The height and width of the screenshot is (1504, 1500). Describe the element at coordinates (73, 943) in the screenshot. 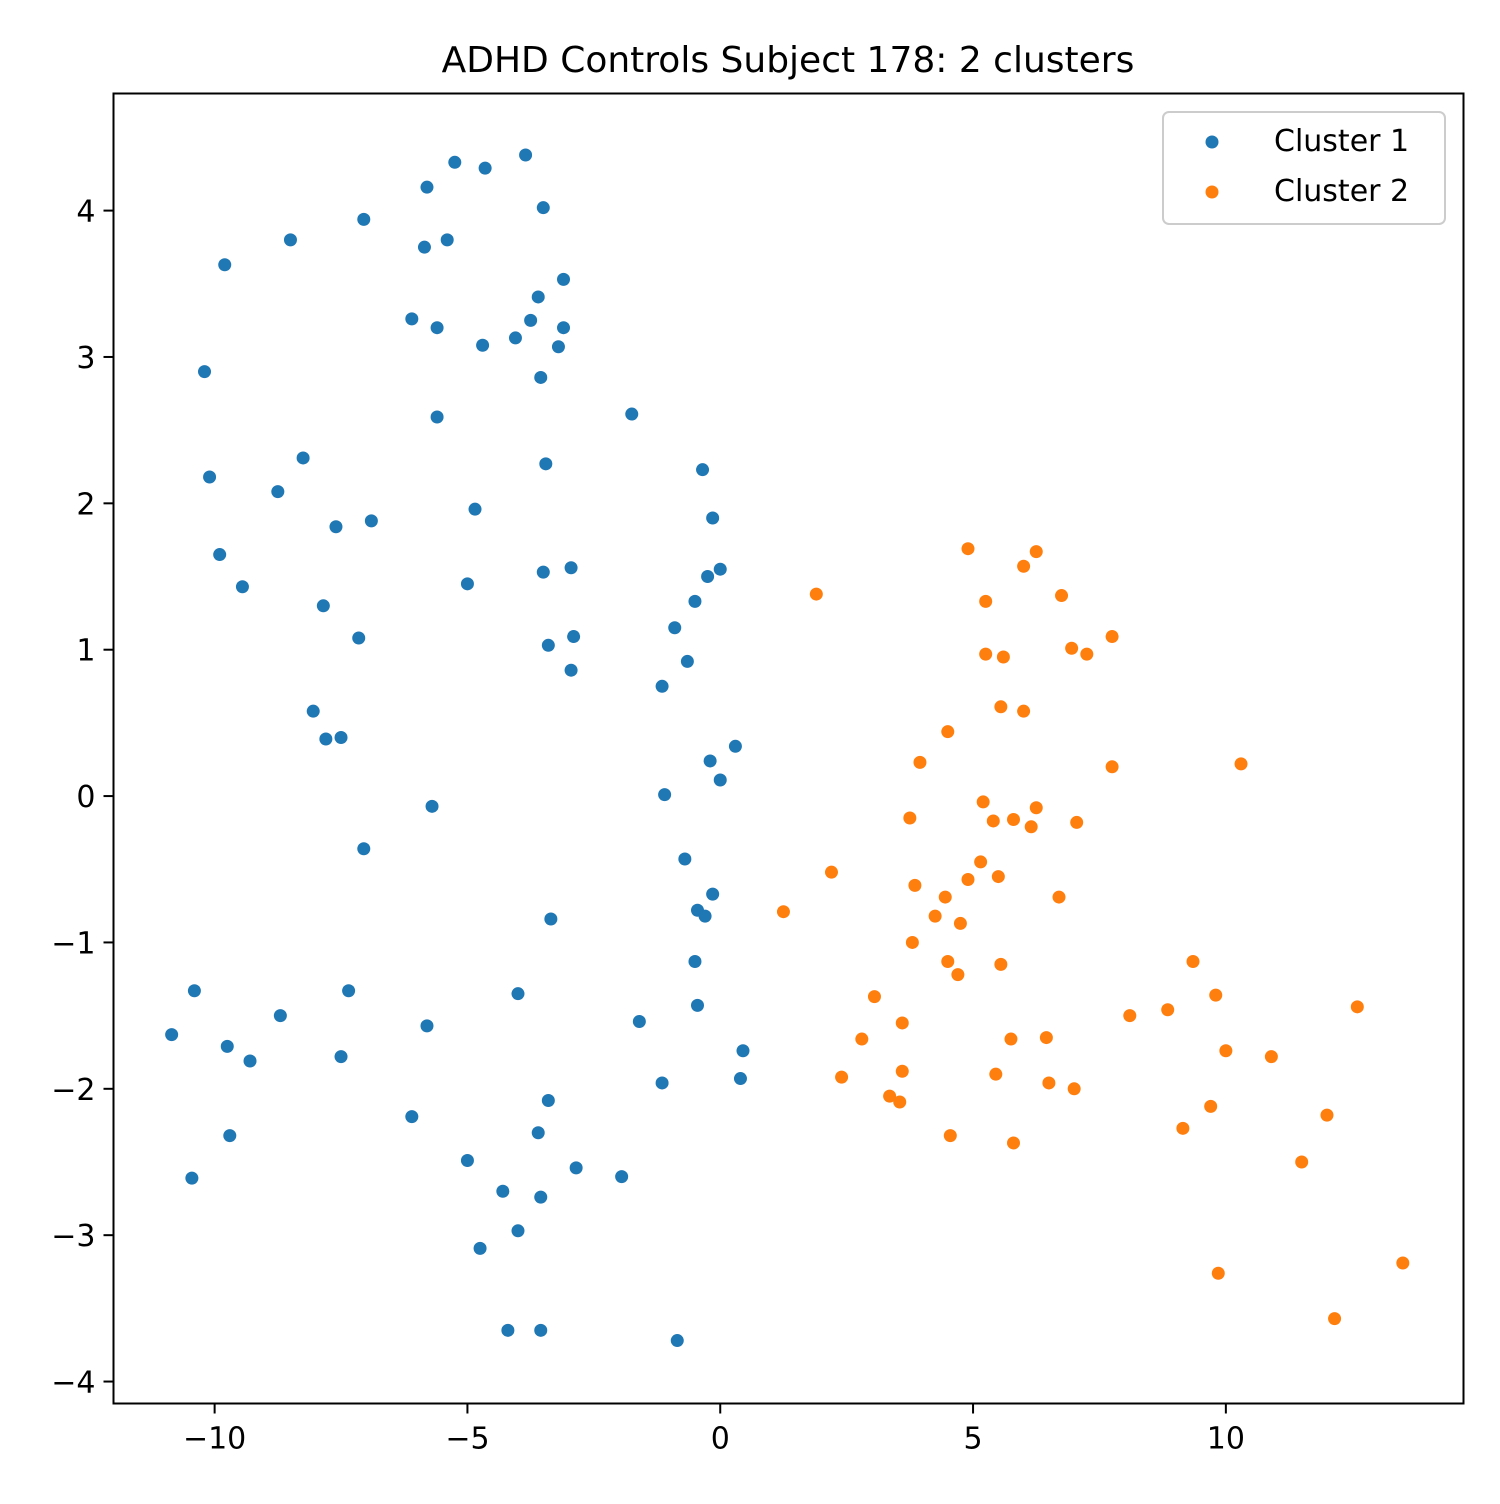

I see `y-tick-label: −1` at that location.